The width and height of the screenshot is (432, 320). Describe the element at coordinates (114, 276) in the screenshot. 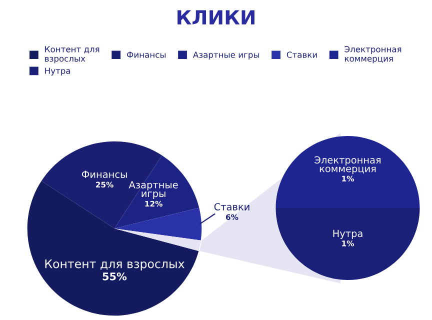

I see `data-label: 55%` at that location.